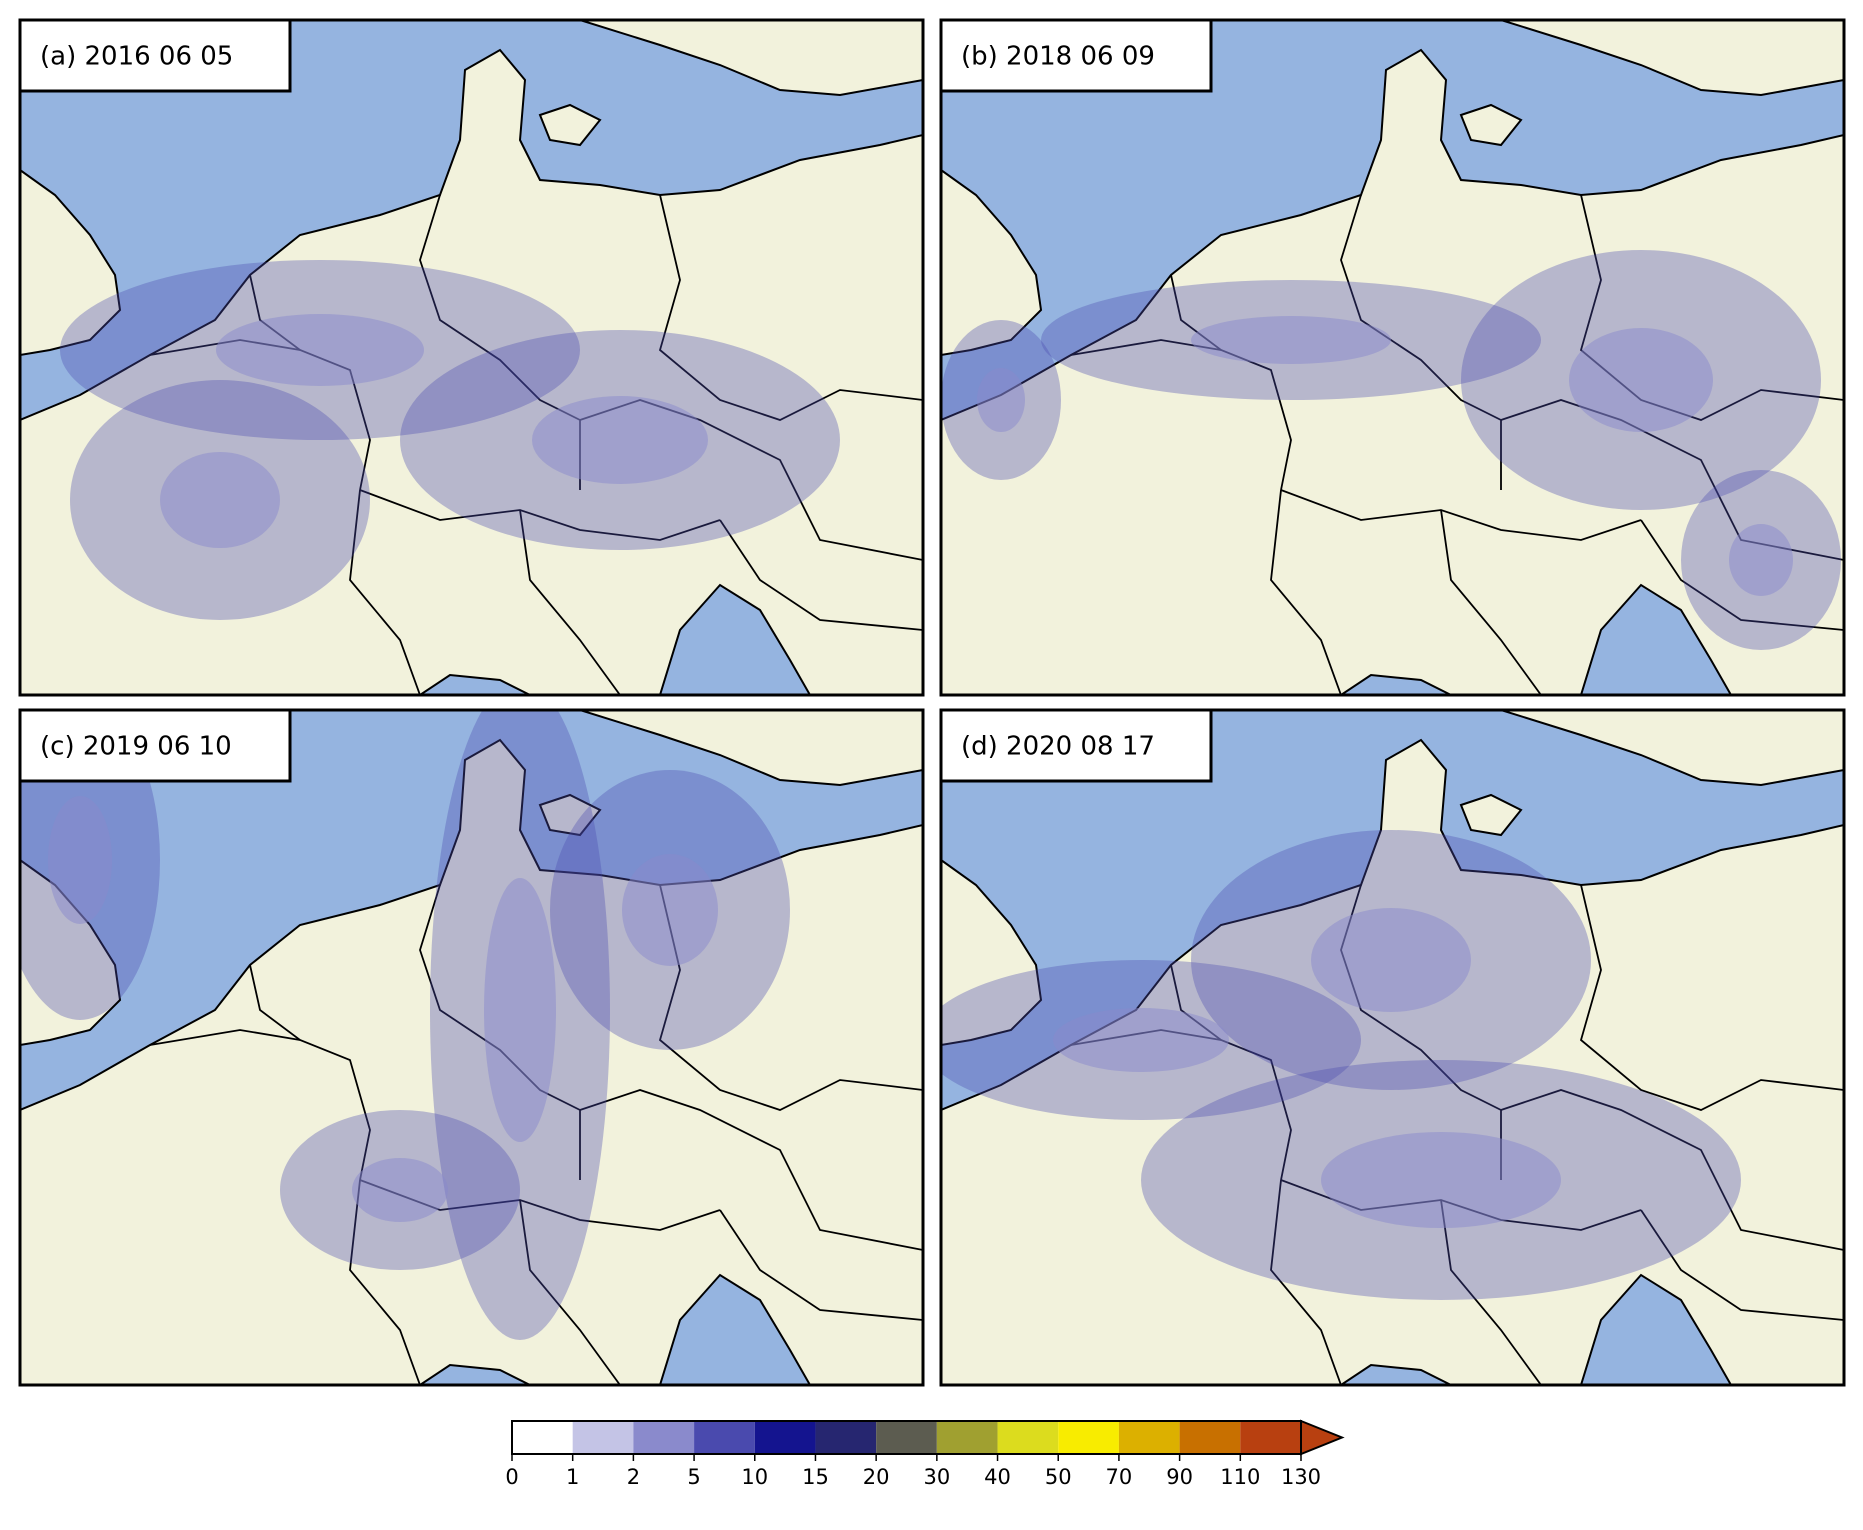 The width and height of the screenshot is (1863, 1530). What do you see at coordinates (754, 1477) in the screenshot?
I see `colorbar-tick-label: 10` at bounding box center [754, 1477].